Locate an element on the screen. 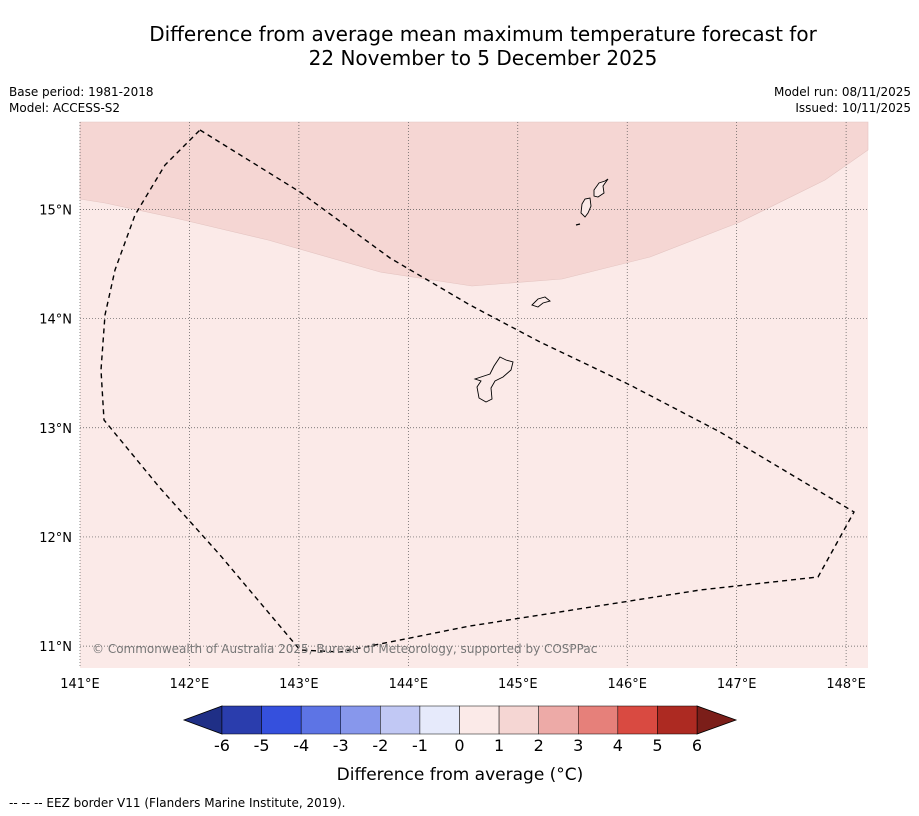 This screenshot has width=919, height=816. saipan-island is located at coordinates (601, 188).